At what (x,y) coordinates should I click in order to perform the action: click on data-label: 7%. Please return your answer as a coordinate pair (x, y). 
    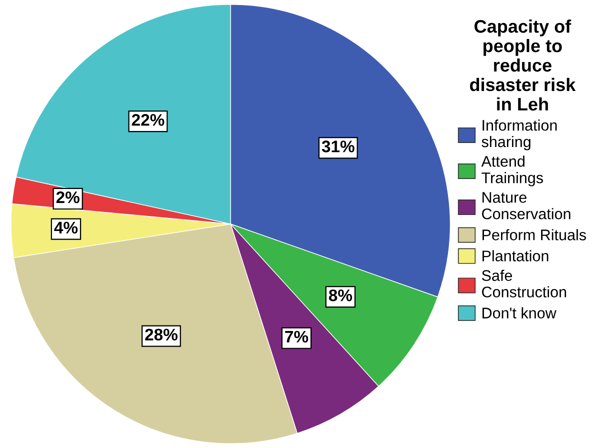
    Looking at the image, I should click on (296, 336).